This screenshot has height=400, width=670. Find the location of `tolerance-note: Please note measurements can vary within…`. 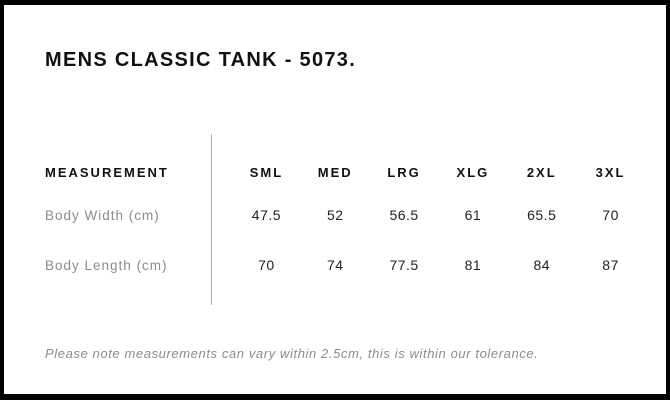

tolerance-note: Please note measurements can vary within… is located at coordinates (292, 353).